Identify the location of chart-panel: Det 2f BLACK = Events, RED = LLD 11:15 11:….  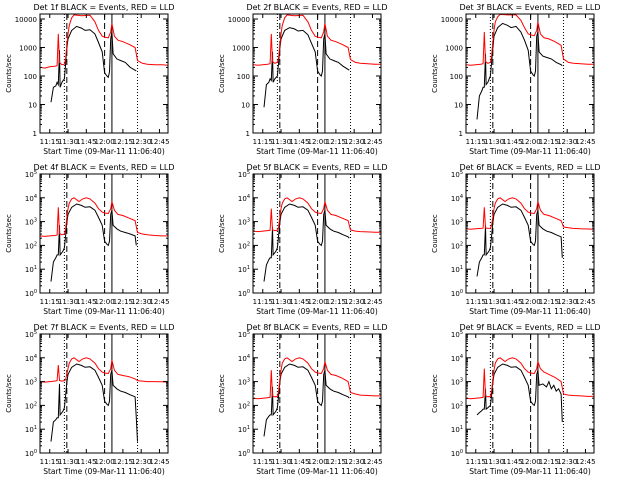
(303, 79).